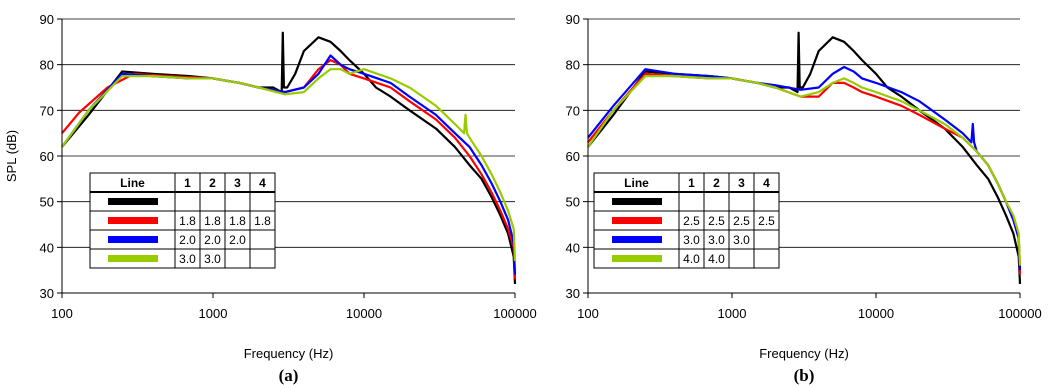 The height and width of the screenshot is (385, 1057). Describe the element at coordinates (11, 156) in the screenshot. I see `y-axis-label: SPL (dB)` at that location.